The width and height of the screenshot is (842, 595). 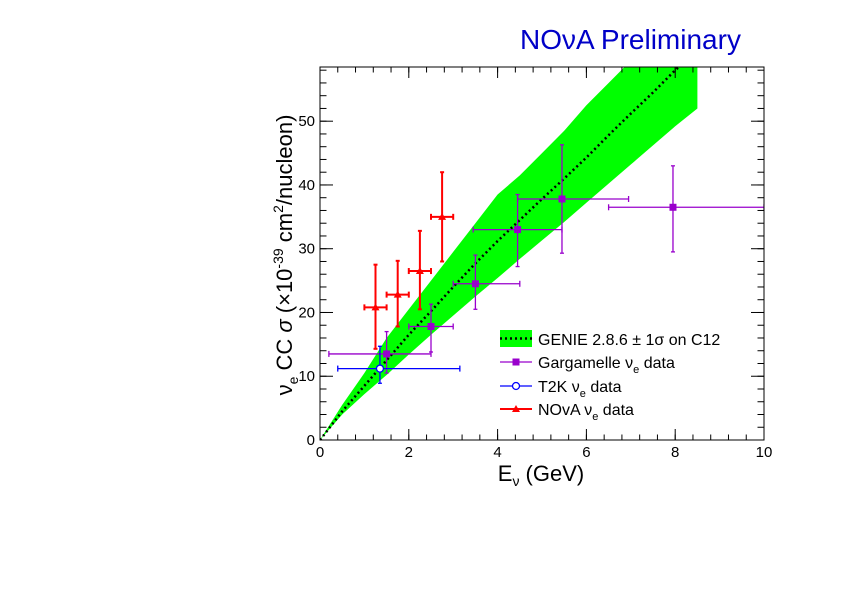 I want to click on x-tick-label: 8, so click(x=675, y=452).